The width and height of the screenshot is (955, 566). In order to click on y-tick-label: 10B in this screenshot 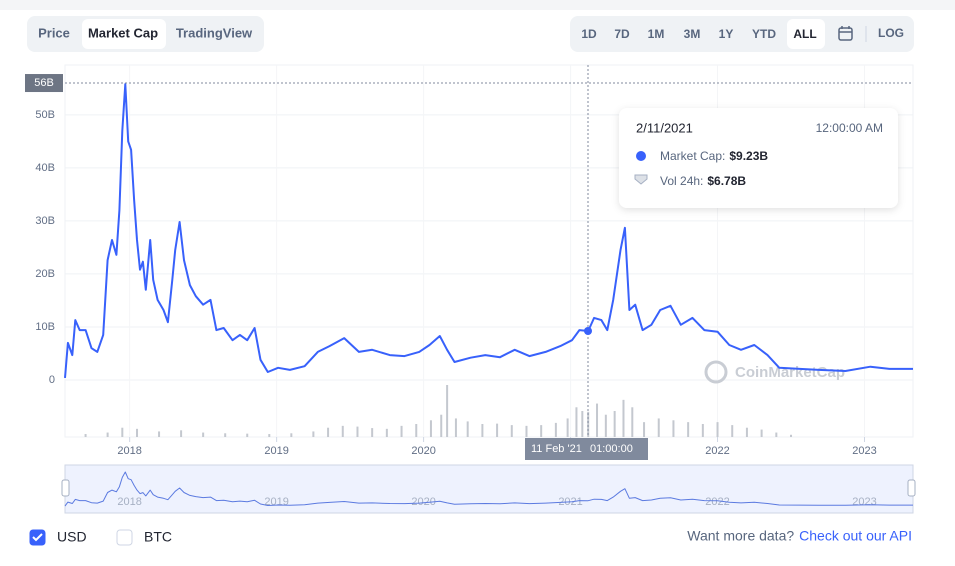, I will do `click(45, 327)`.